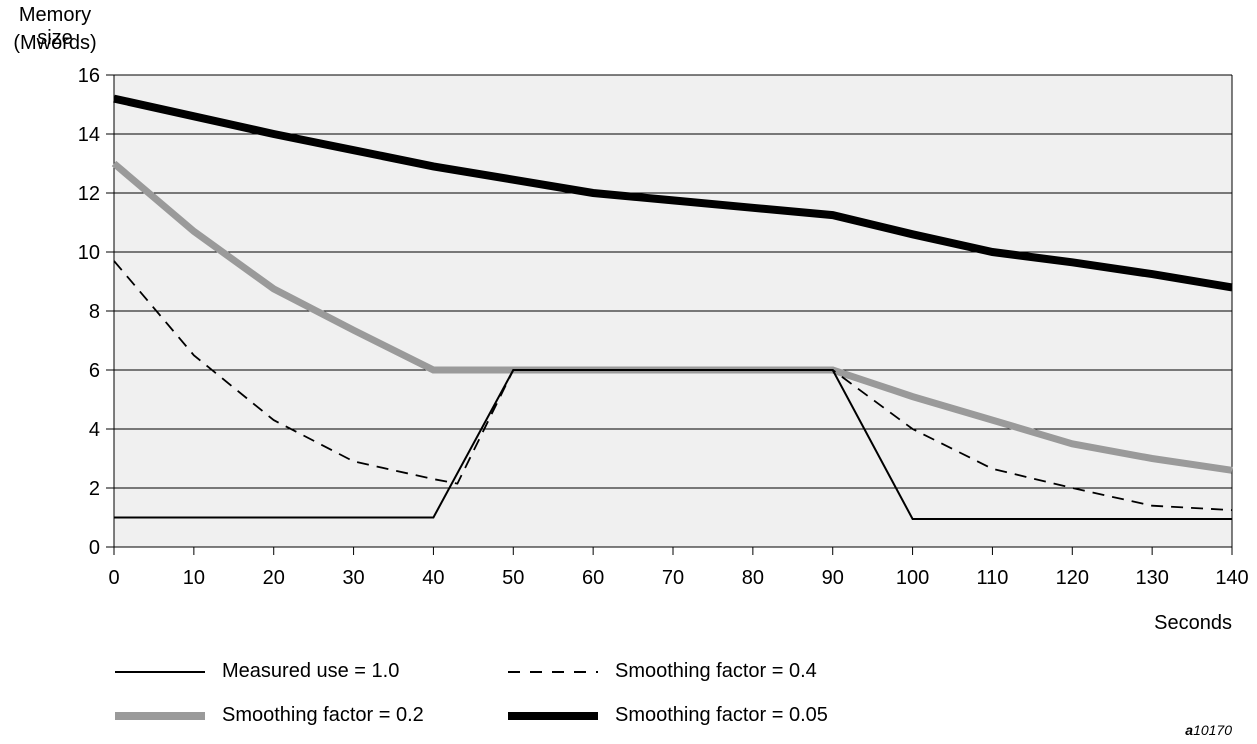 The height and width of the screenshot is (744, 1257). I want to click on y-tick-label-10: 10, so click(89, 253).